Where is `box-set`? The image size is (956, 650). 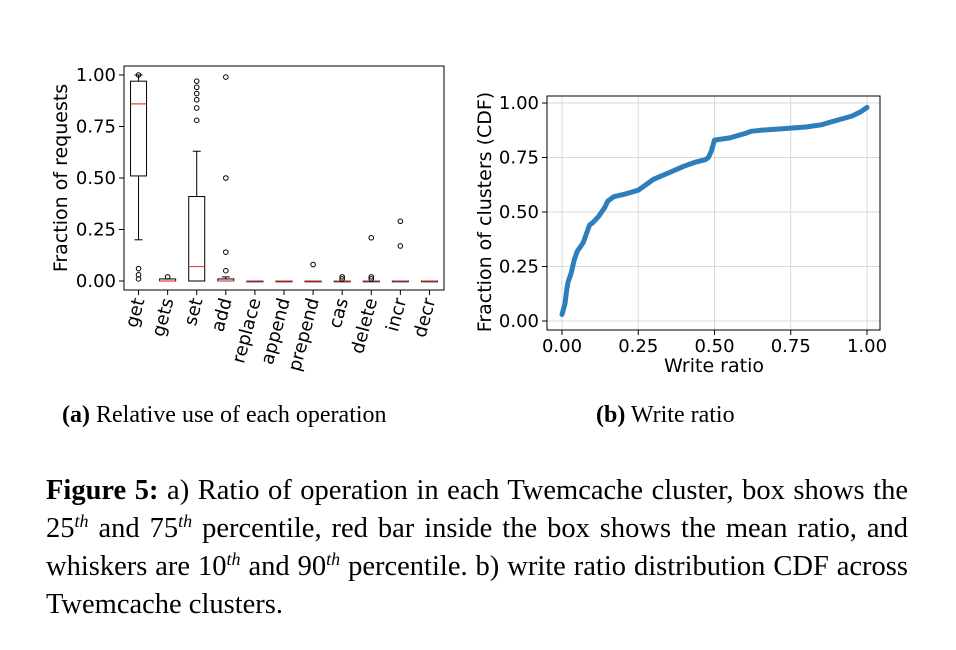 box-set is located at coordinates (197, 180).